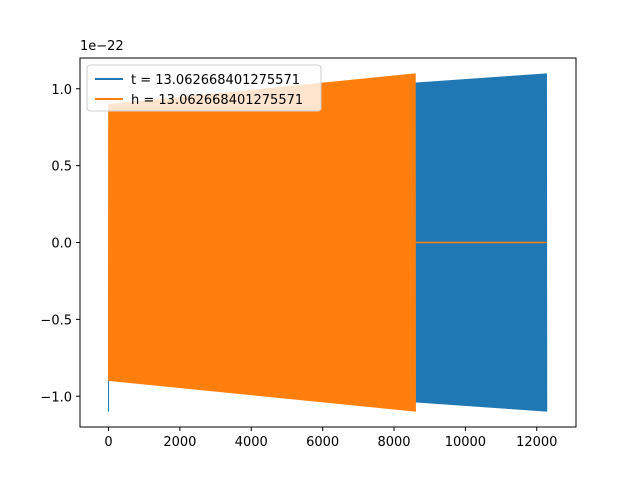  What do you see at coordinates (215, 80) in the screenshot?
I see `legend-label-1: t = 13.062668401275571` at bounding box center [215, 80].